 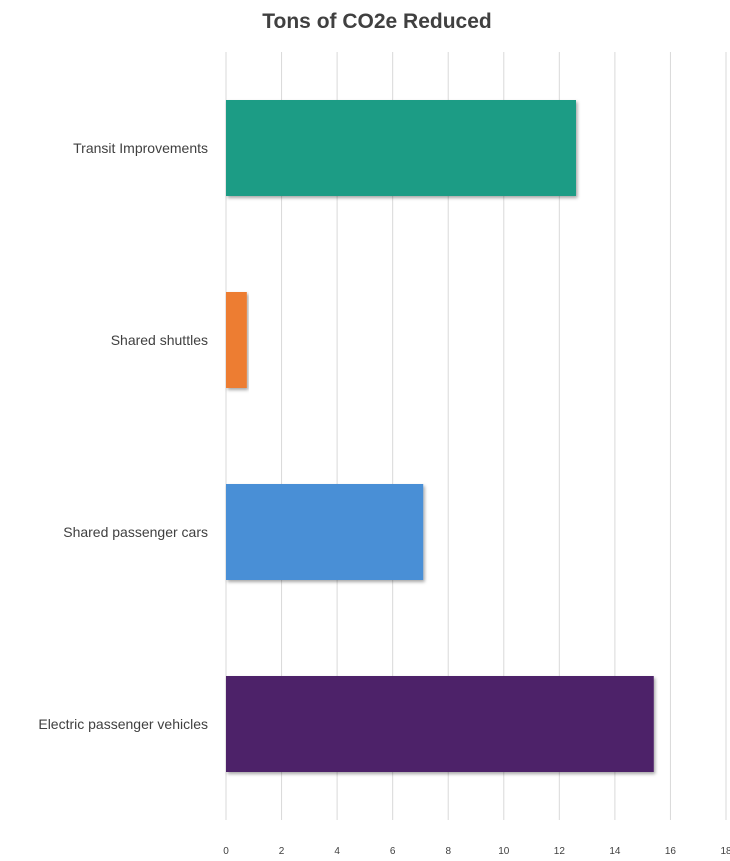 What do you see at coordinates (725, 851) in the screenshot?
I see `x-tick-label: 18` at bounding box center [725, 851].